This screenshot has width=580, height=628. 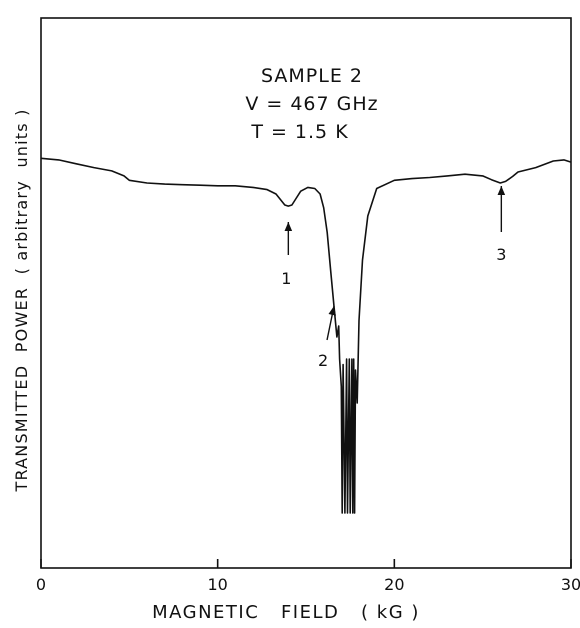 I want to click on y-axis-label: TRANSMITTED POWER ( arbitrary units ), so click(x=21, y=300).